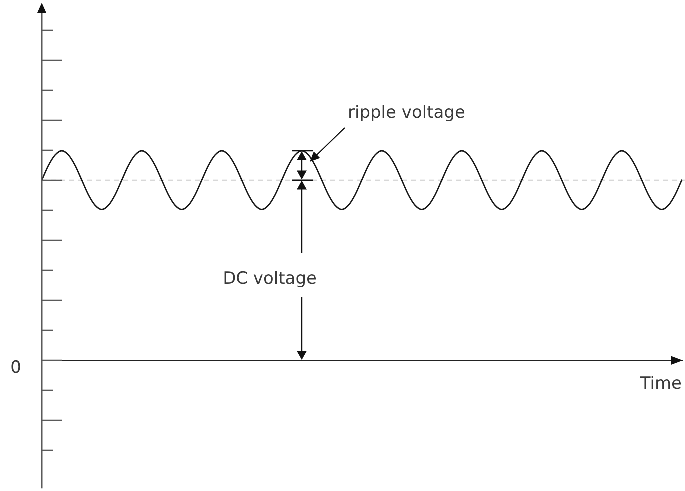  What do you see at coordinates (270, 278) in the screenshot?
I see `annotation: DC voltage` at bounding box center [270, 278].